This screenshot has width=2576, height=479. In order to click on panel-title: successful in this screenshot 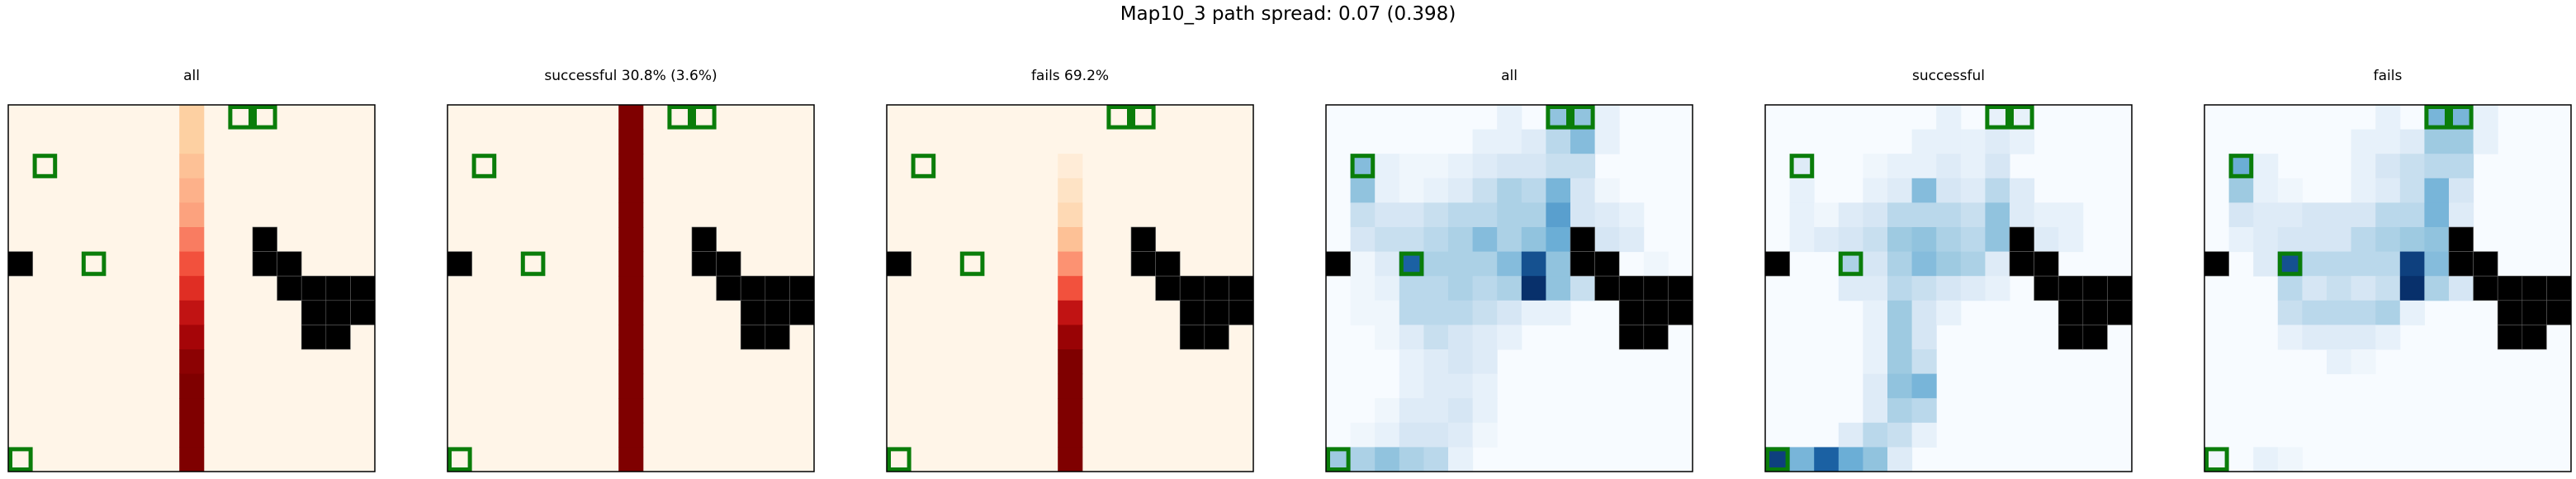, I will do `click(1948, 76)`.